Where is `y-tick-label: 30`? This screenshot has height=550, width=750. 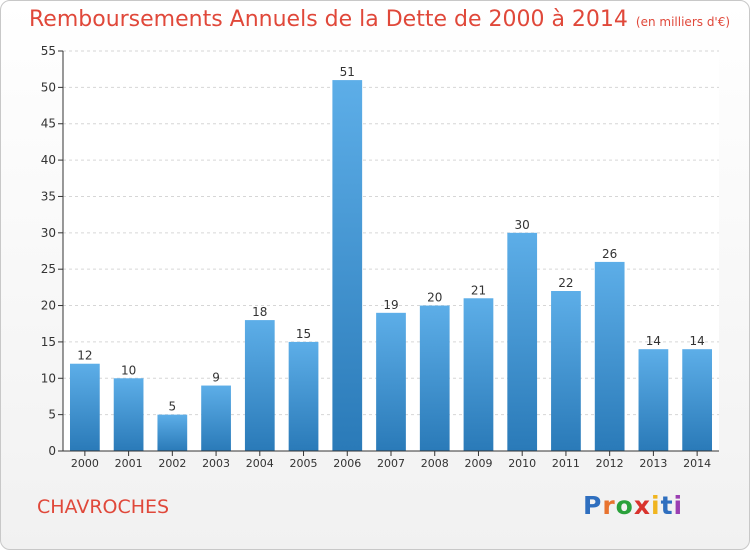 y-tick-label: 30 is located at coordinates (48, 233).